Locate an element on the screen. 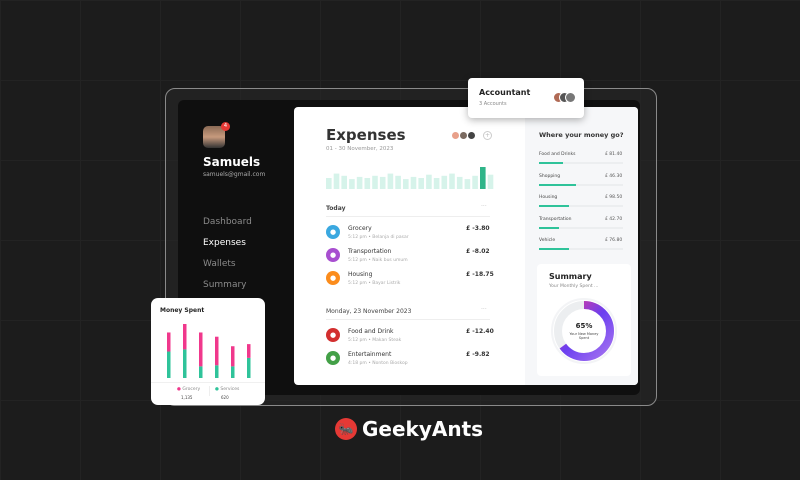  user-name: Samuels is located at coordinates (232, 162).